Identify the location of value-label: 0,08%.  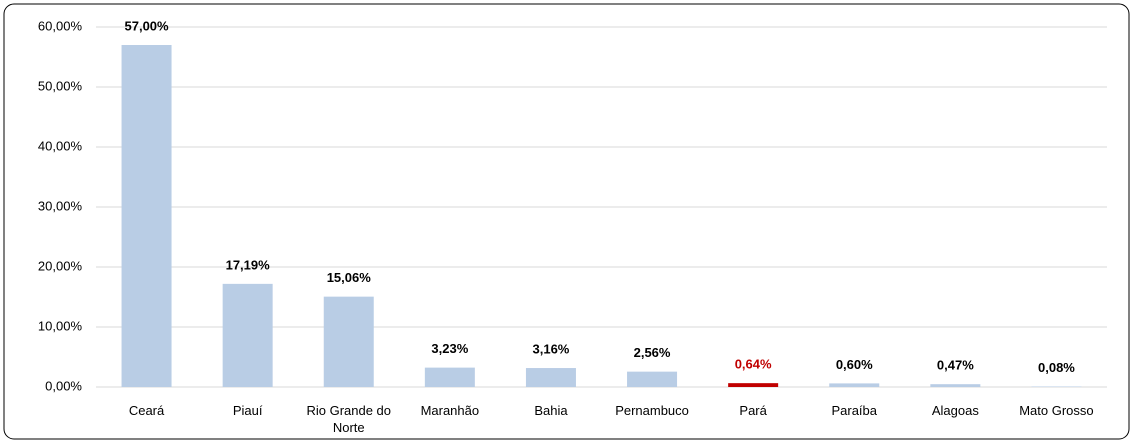
(1056, 367).